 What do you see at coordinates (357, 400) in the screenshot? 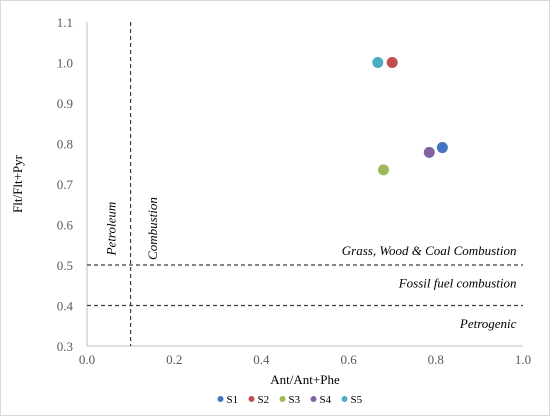
I see `legend-label: S5` at bounding box center [357, 400].